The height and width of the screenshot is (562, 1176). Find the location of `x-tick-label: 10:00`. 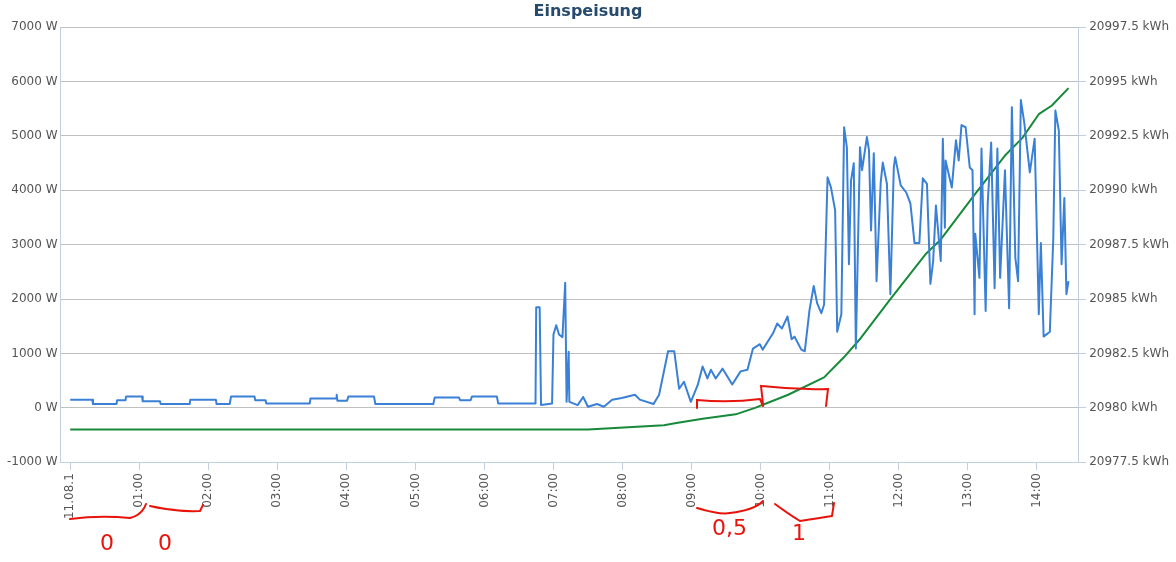

x-tick-label: 10:00 is located at coordinates (759, 490).